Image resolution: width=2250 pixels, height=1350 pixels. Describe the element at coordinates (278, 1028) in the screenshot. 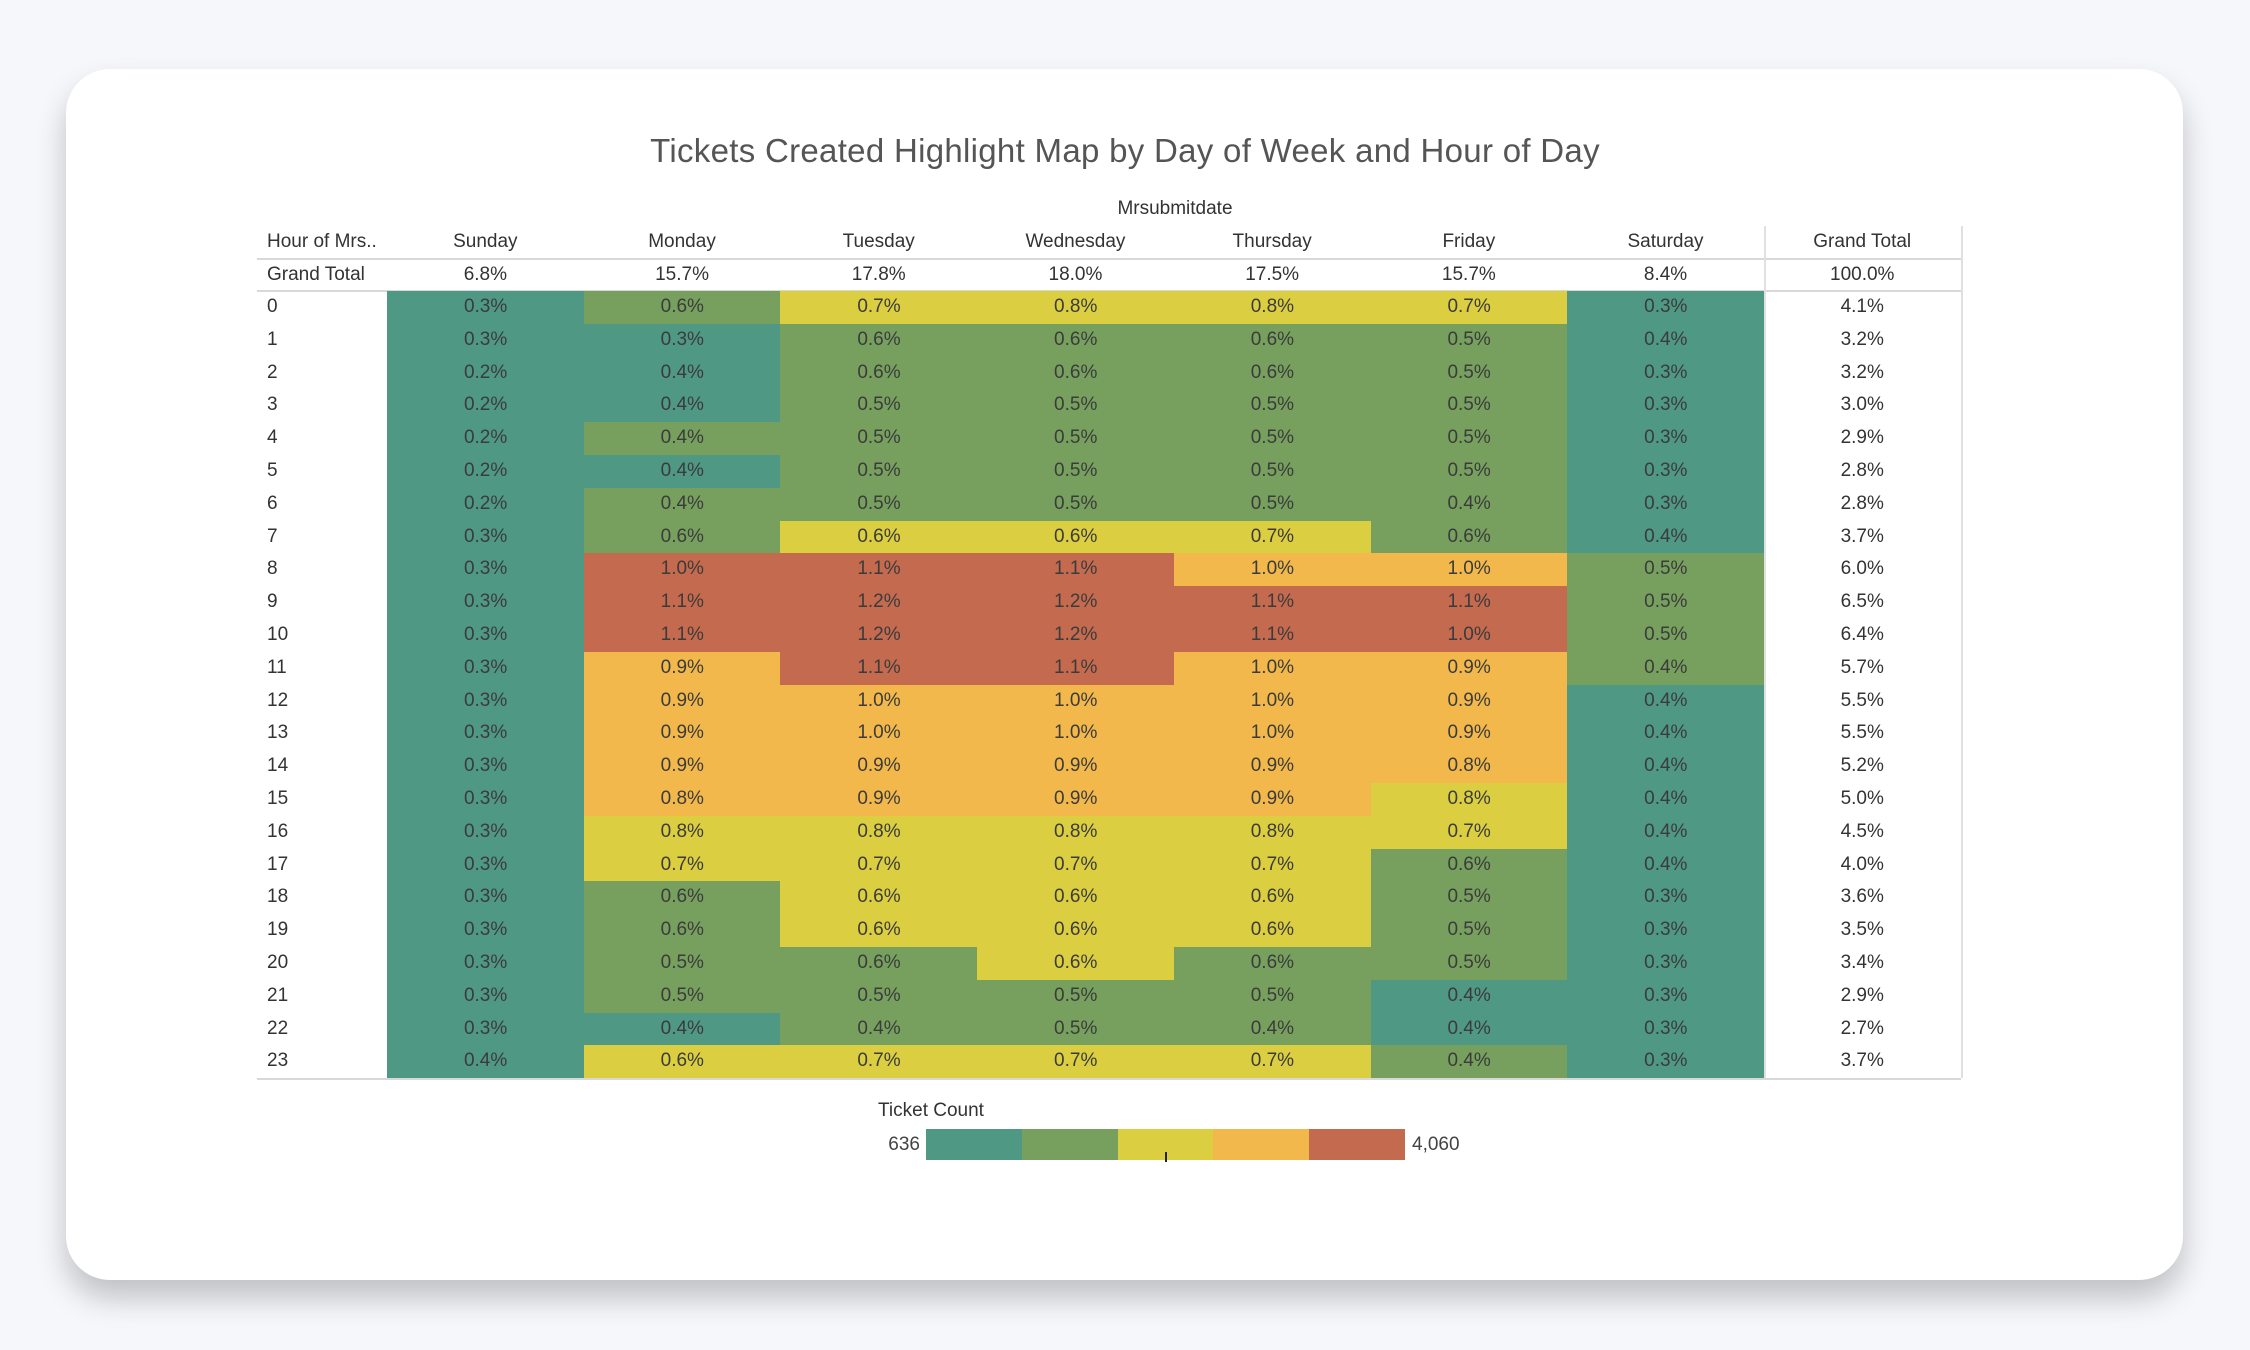

I see `hour-label: 22` at that location.